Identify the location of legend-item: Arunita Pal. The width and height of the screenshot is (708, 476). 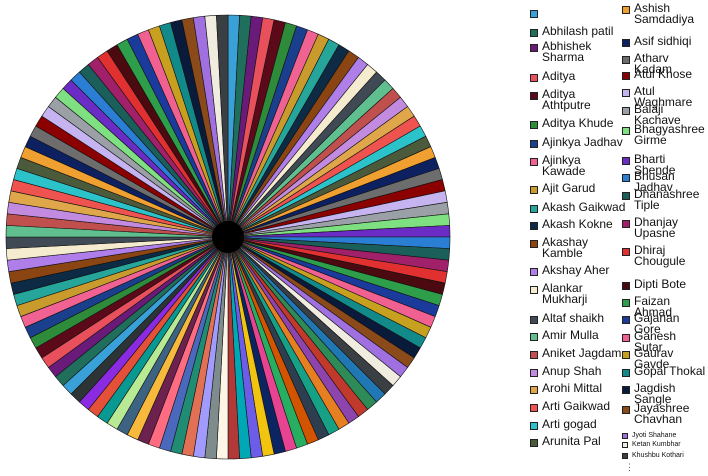
(565, 441).